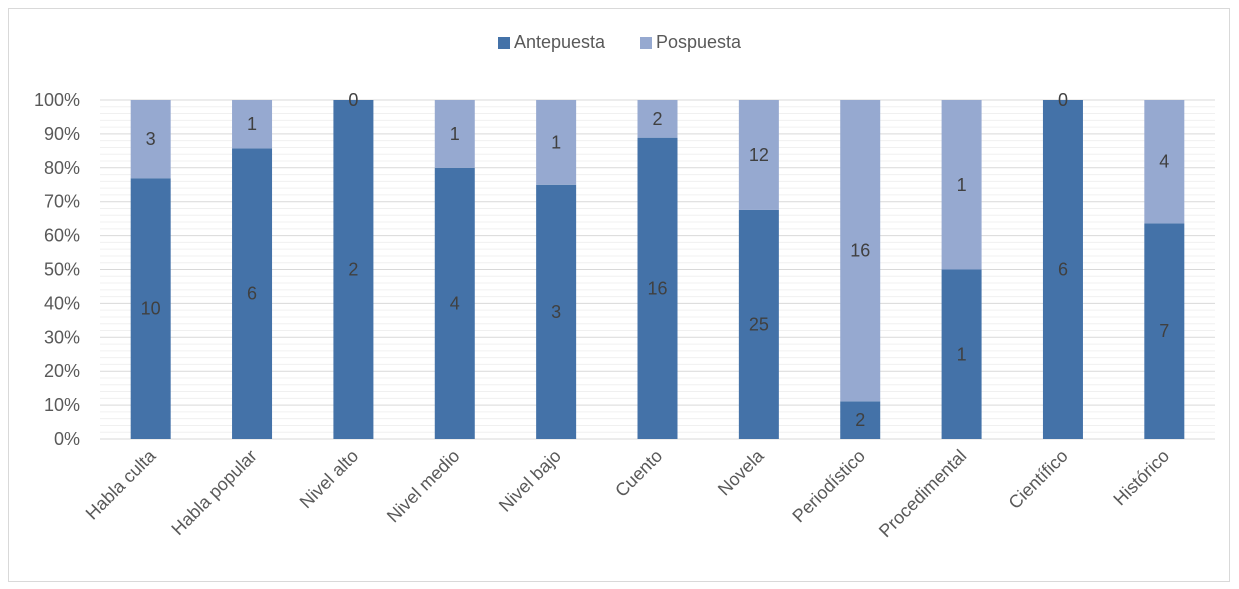 Image resolution: width=1239 pixels, height=589 pixels. I want to click on data-label-pospuesta: 12, so click(759, 155).